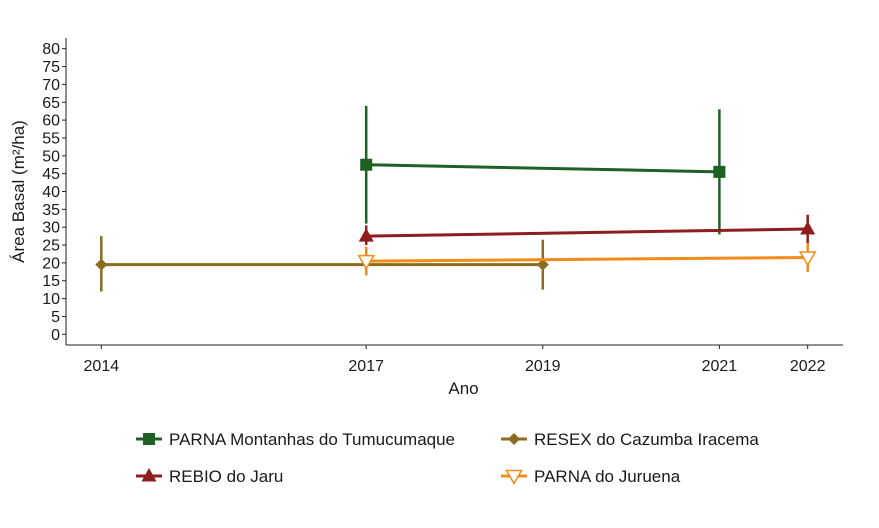 The height and width of the screenshot is (528, 879). What do you see at coordinates (51, 281) in the screenshot?
I see `y-tick-label: 15` at bounding box center [51, 281].